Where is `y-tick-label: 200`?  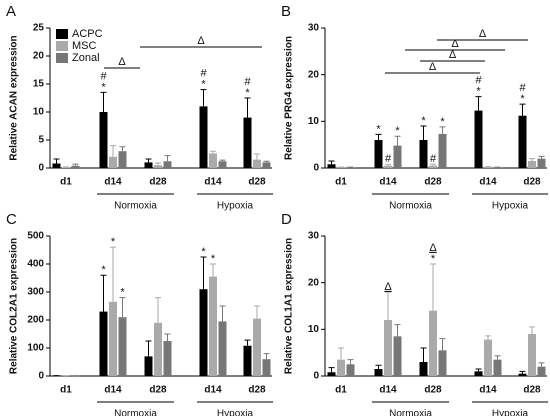
y-tick-label: 200 is located at coordinates (35, 320).